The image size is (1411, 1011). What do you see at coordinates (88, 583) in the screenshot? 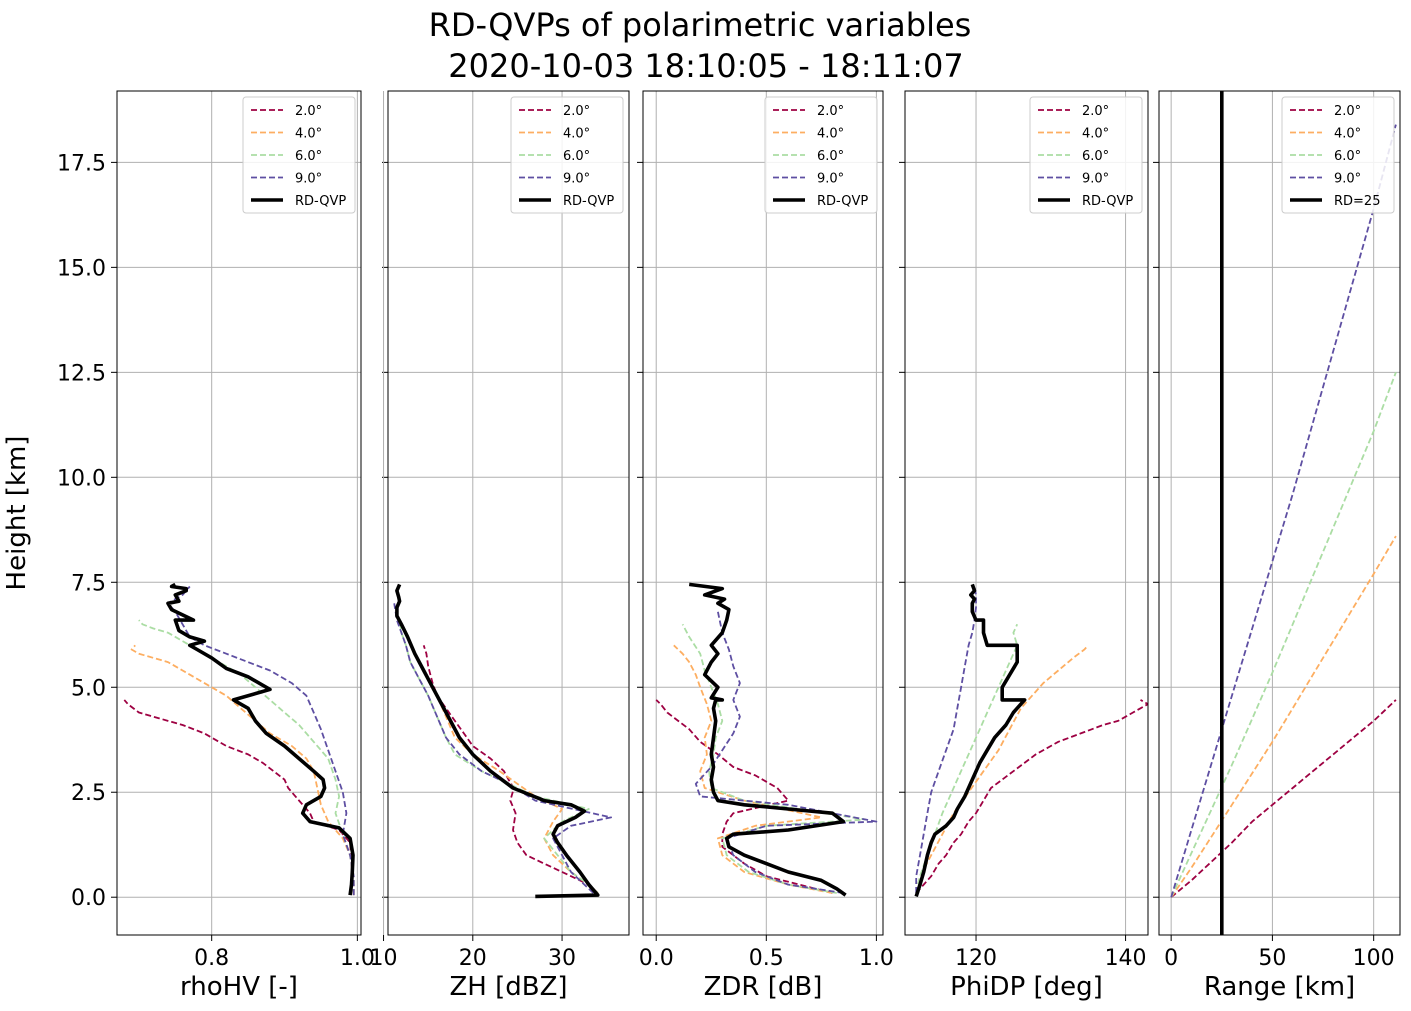
I see `y-tick-label: 7.5` at bounding box center [88, 583].